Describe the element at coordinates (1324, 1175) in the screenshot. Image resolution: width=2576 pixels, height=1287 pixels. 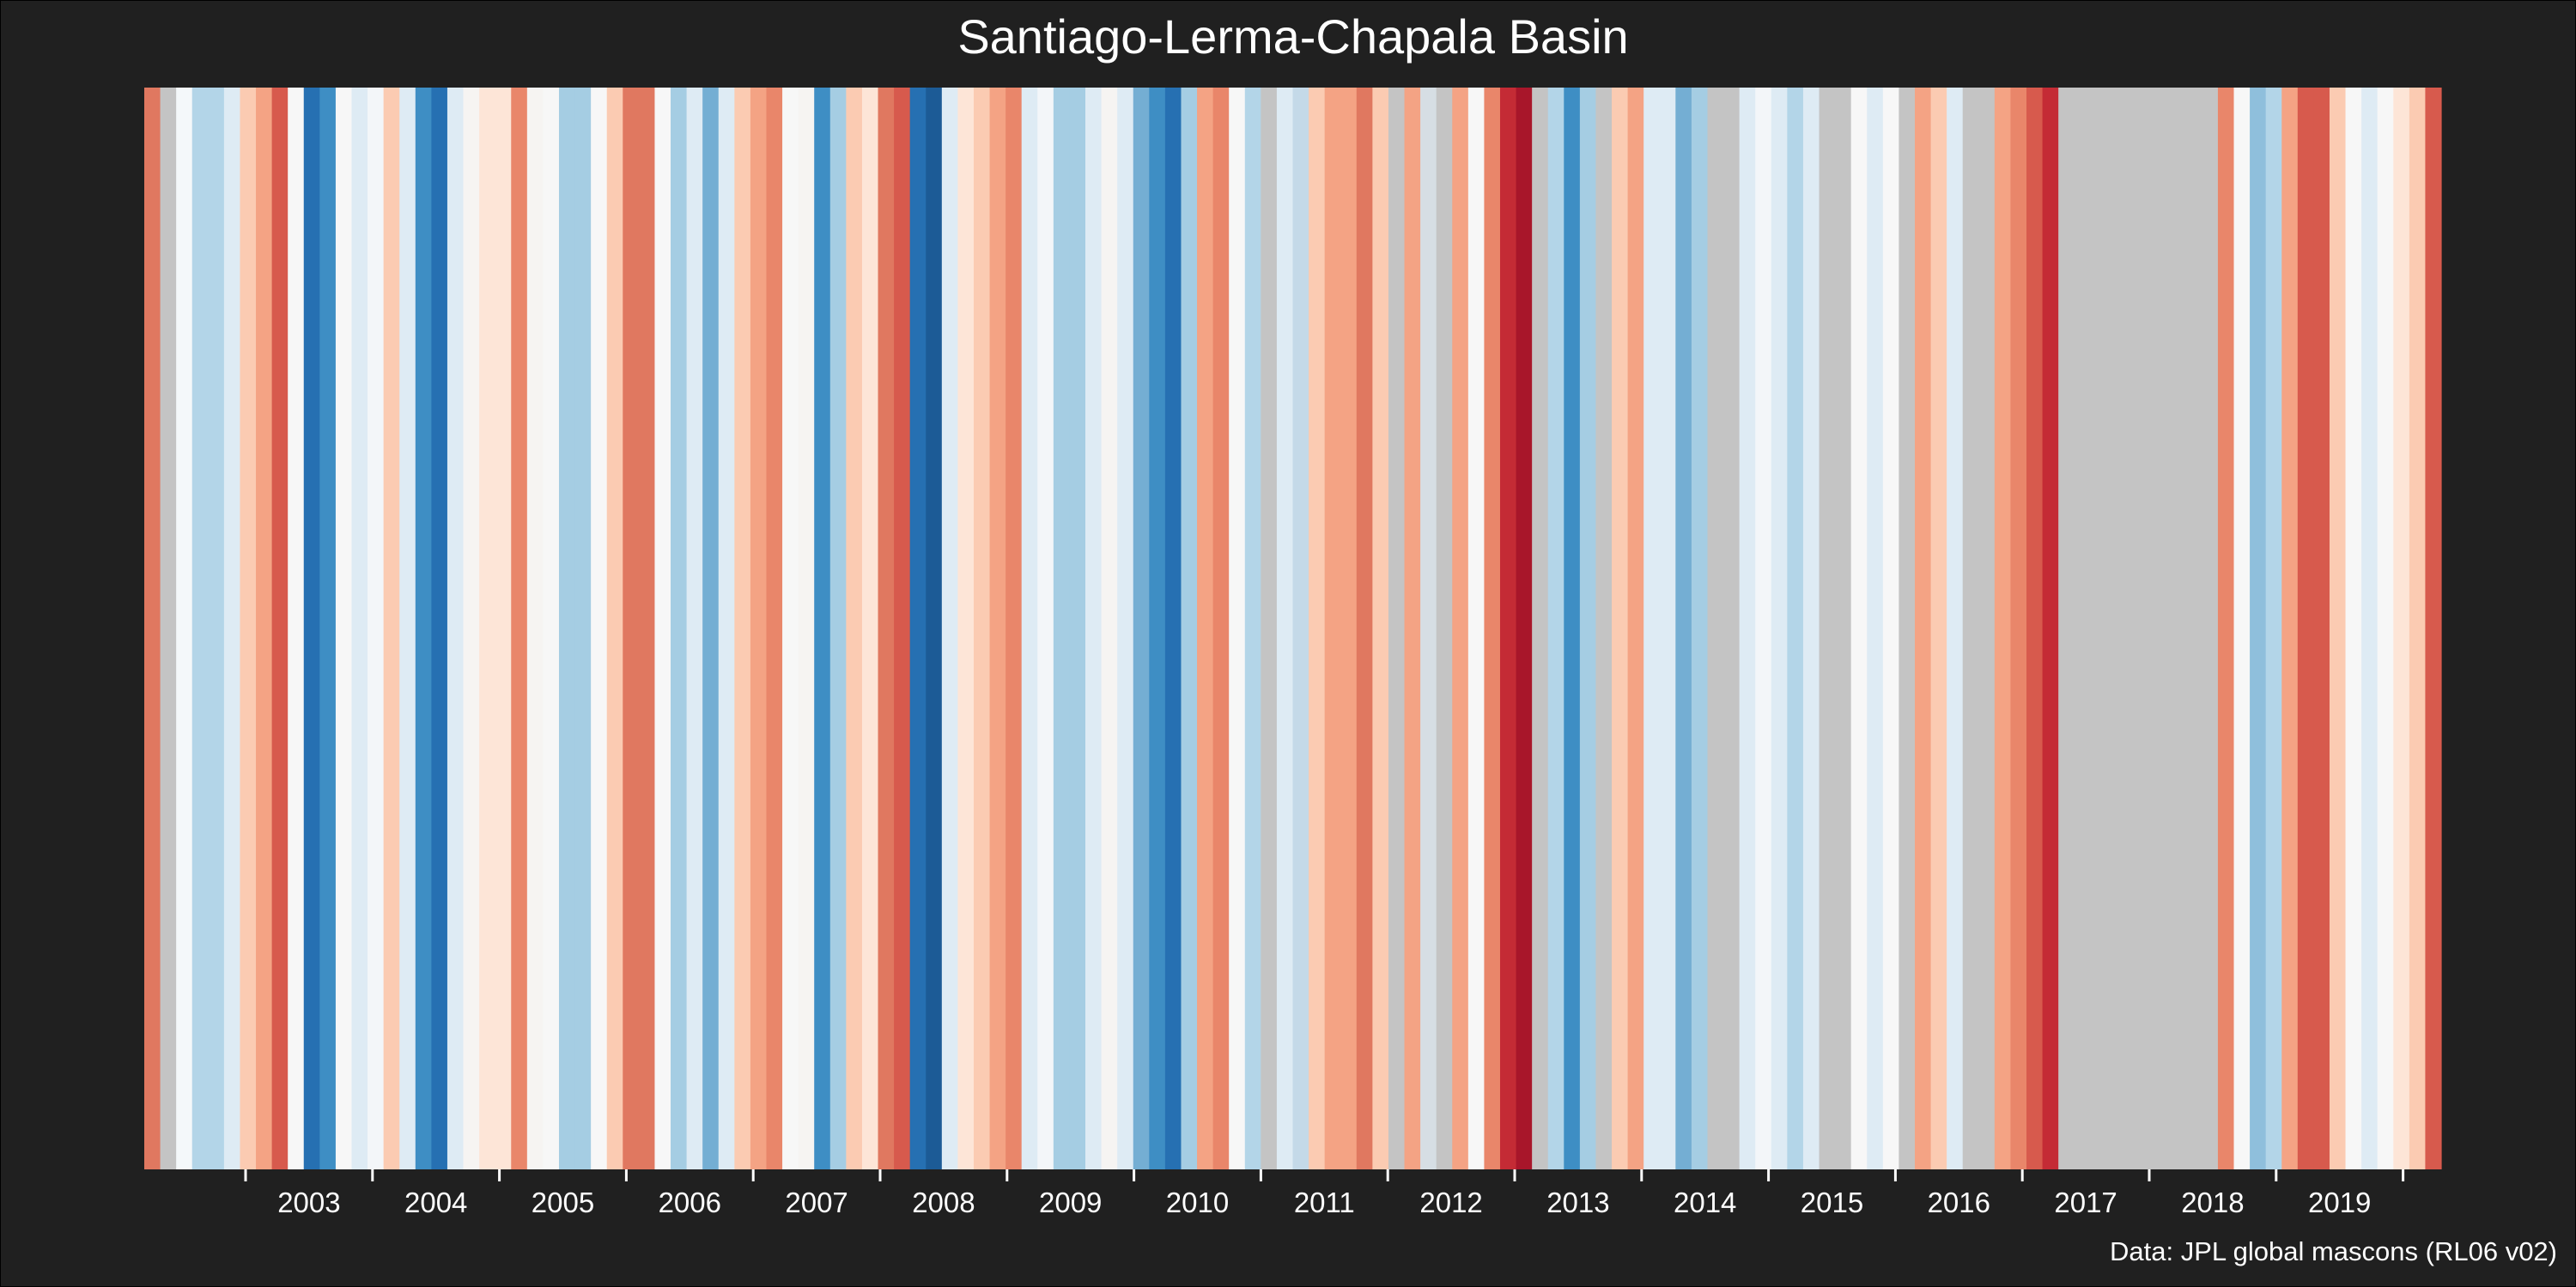
I see `x-axis-ticks` at that location.